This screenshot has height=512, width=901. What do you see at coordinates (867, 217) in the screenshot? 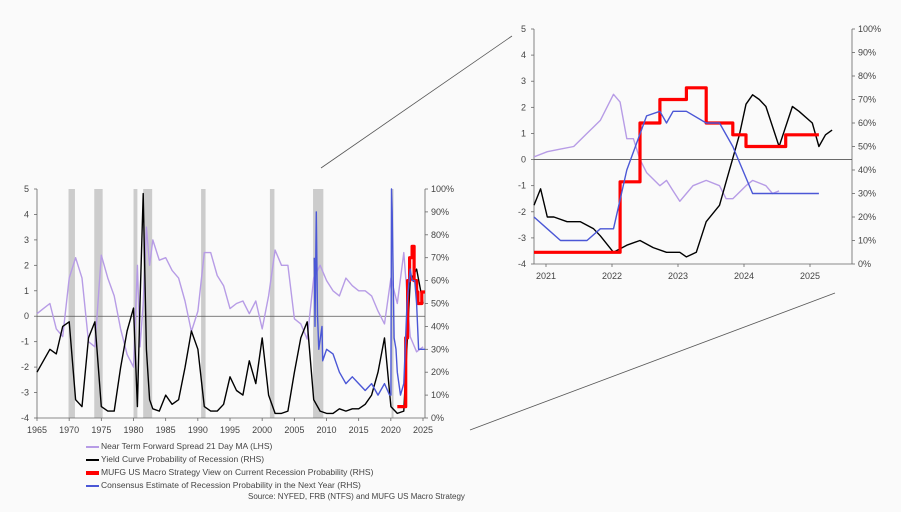
I see `inset-right-tick-label: 20%` at bounding box center [867, 217].